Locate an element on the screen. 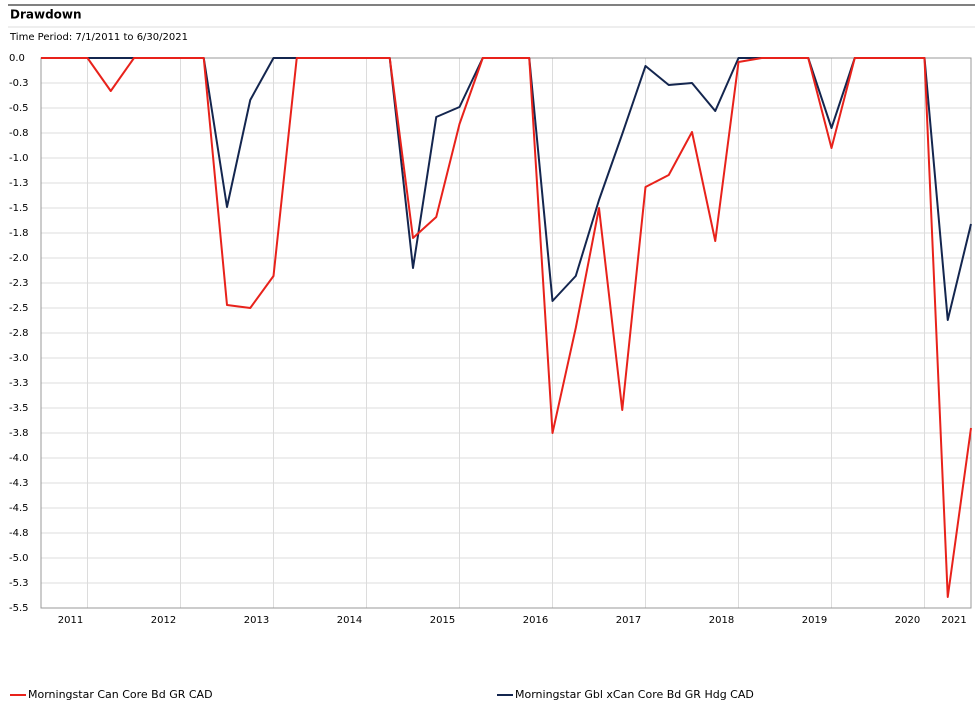 The width and height of the screenshot is (979, 720). y-tick-label: -2.3 is located at coordinates (19, 283).